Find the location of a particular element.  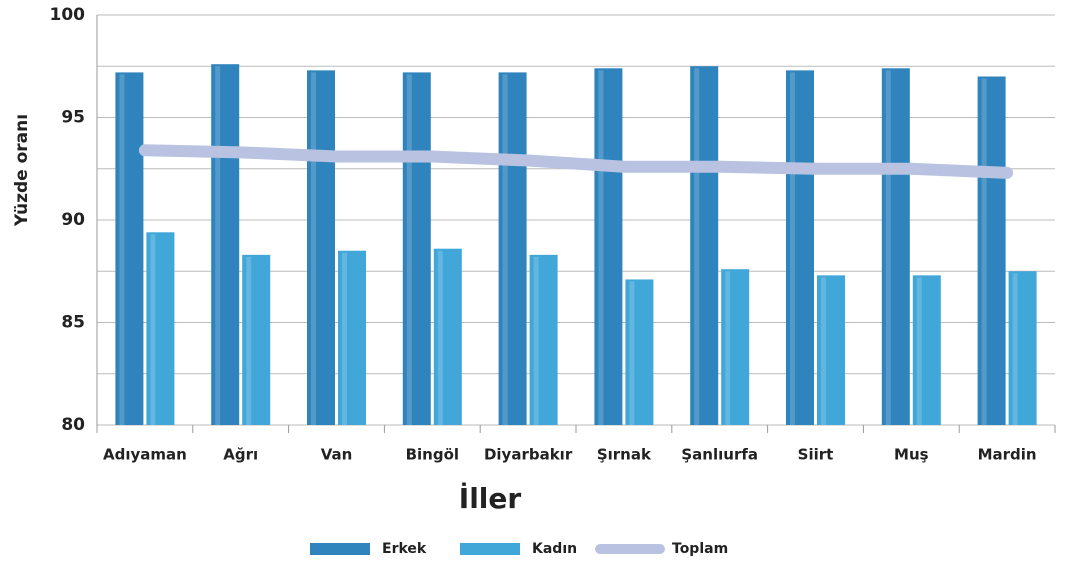

x-tick-label: Bingöl is located at coordinates (432, 455).